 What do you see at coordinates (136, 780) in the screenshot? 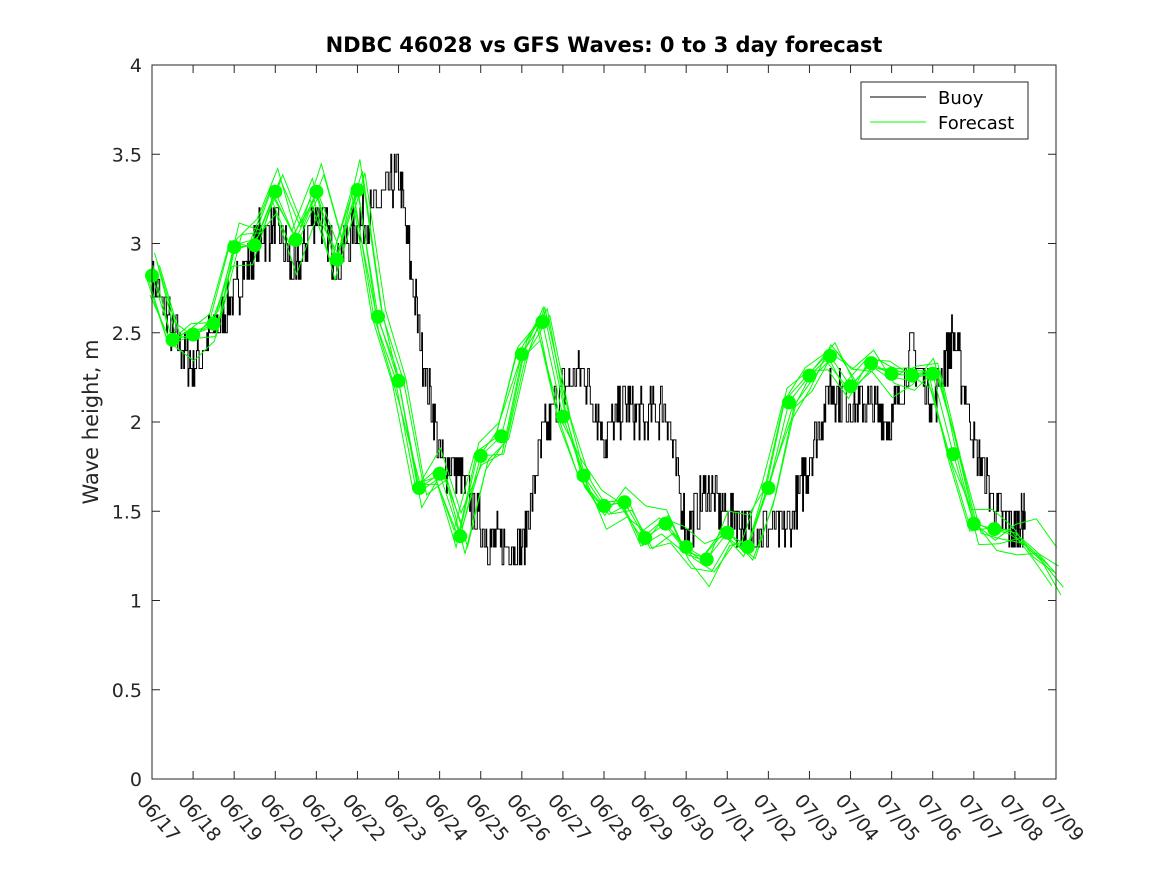
I see `y-tick-label: 0` at bounding box center [136, 780].